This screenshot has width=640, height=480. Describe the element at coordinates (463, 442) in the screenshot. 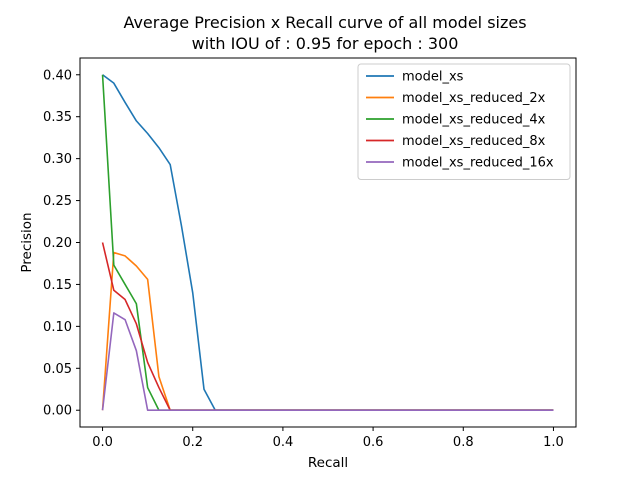

I see `x-tick-label: 0.8` at that location.